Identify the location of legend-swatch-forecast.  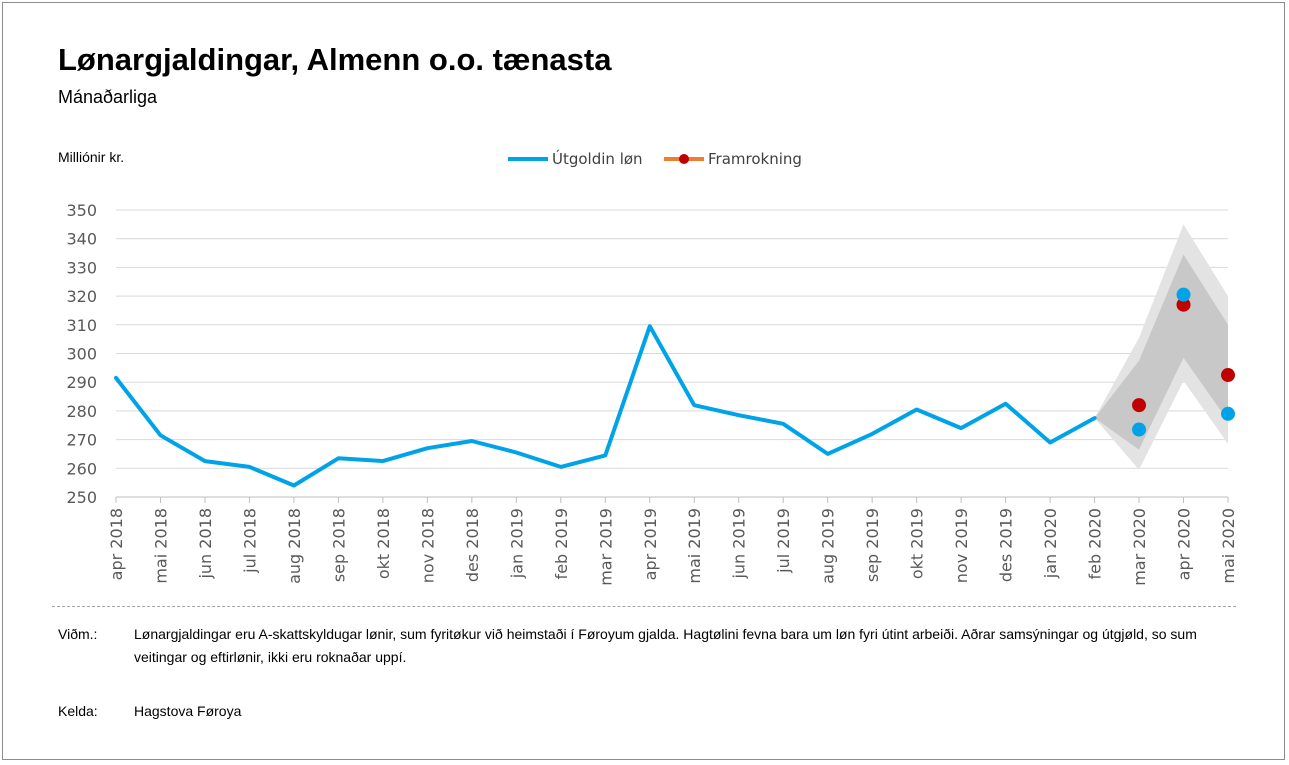
(684, 159).